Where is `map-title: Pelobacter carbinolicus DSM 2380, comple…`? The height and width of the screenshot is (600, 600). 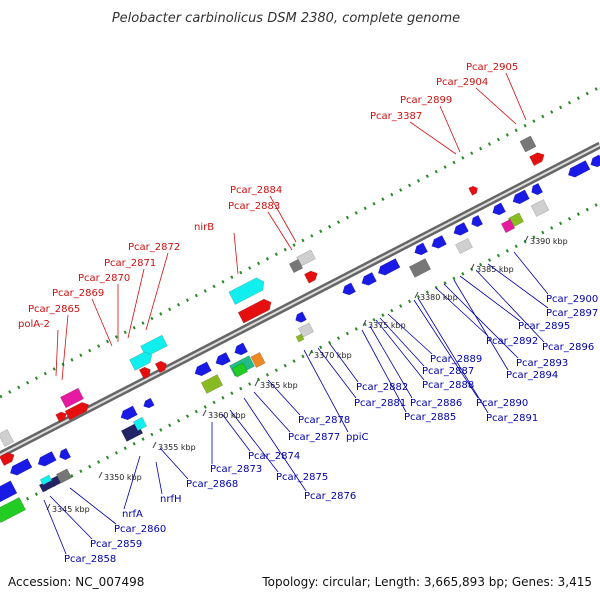 map-title: Pelobacter carbinolicus DSM 2380, comple… is located at coordinates (286, 18).